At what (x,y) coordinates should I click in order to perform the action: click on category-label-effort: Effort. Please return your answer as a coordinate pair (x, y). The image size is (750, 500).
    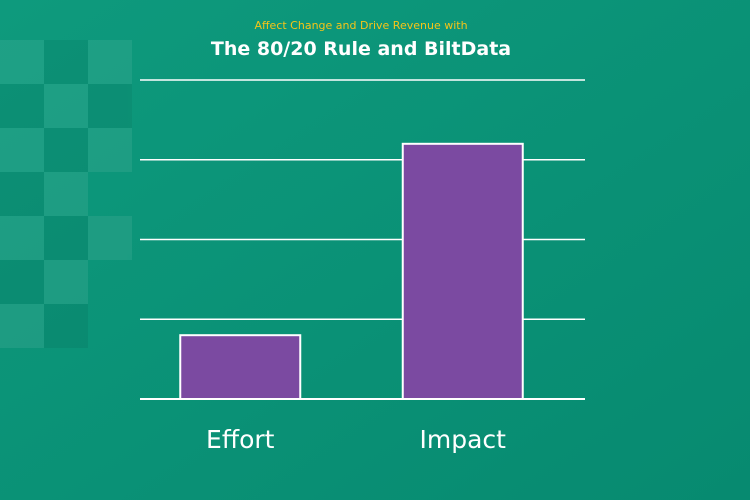
    Looking at the image, I should click on (240, 439).